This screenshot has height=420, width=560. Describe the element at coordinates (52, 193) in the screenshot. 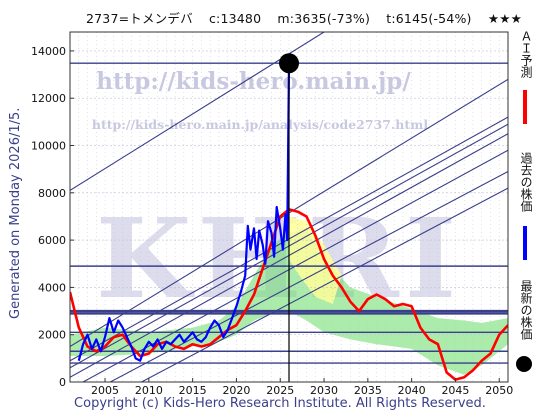

I see `y-tick-label: 8000` at that location.